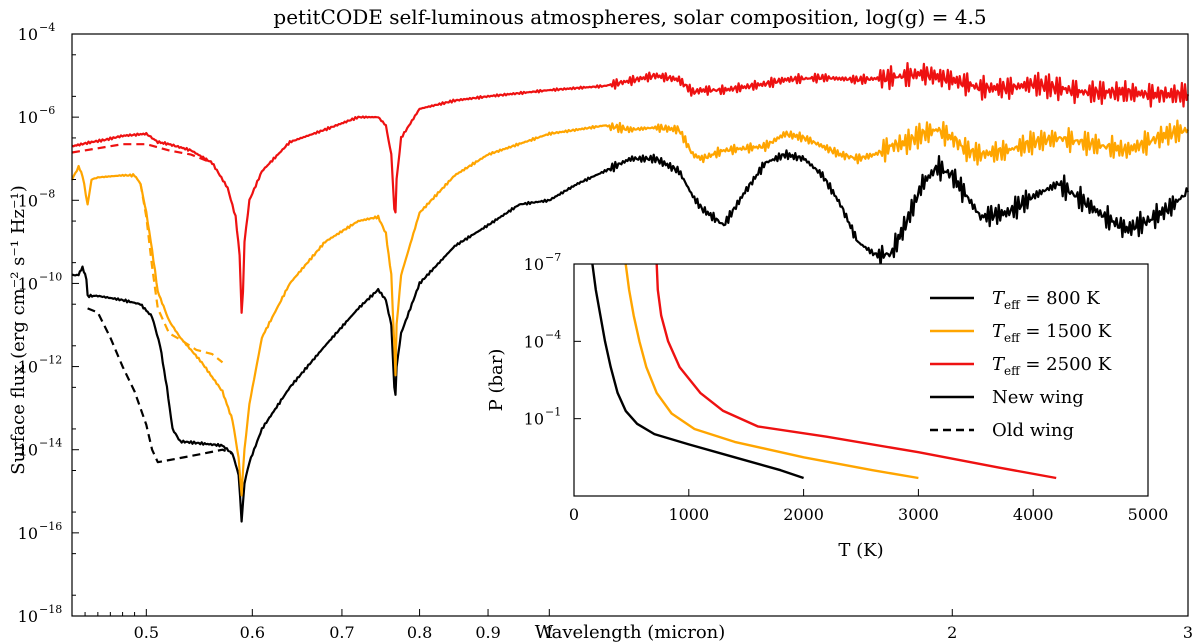 This screenshot has height=644, width=1200. Describe the element at coordinates (1033, 430) in the screenshot. I see `legend-label: Old wing` at that location.